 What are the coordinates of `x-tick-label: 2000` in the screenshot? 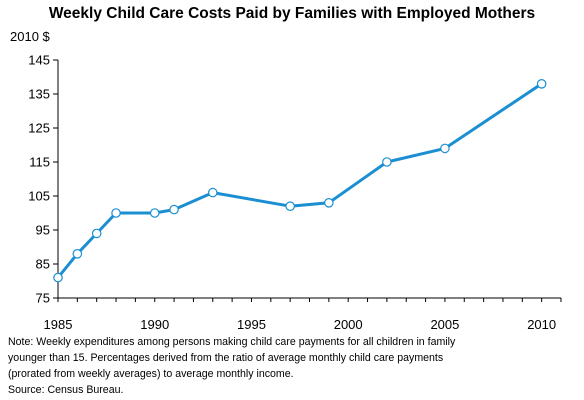 It's located at (348, 324).